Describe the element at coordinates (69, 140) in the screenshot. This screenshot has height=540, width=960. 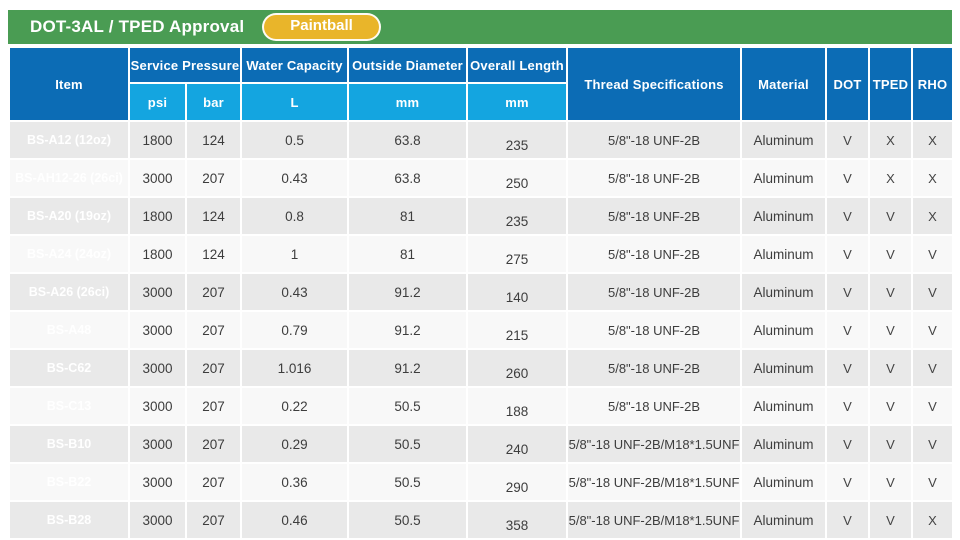
I see `cell-item: BS-A12 (12oz)` at that location.